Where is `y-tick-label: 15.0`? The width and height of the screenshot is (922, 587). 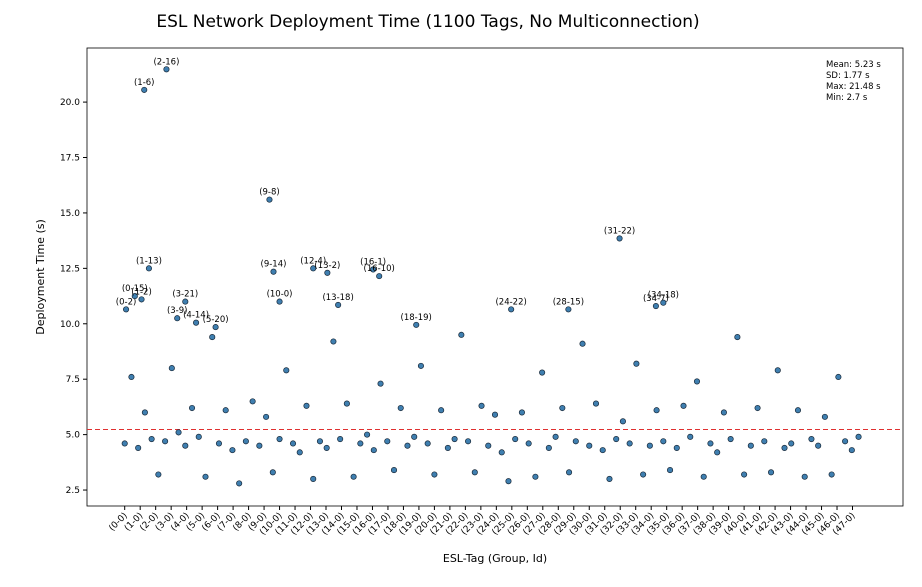 y-tick-label: 15.0 is located at coordinates (70, 214).